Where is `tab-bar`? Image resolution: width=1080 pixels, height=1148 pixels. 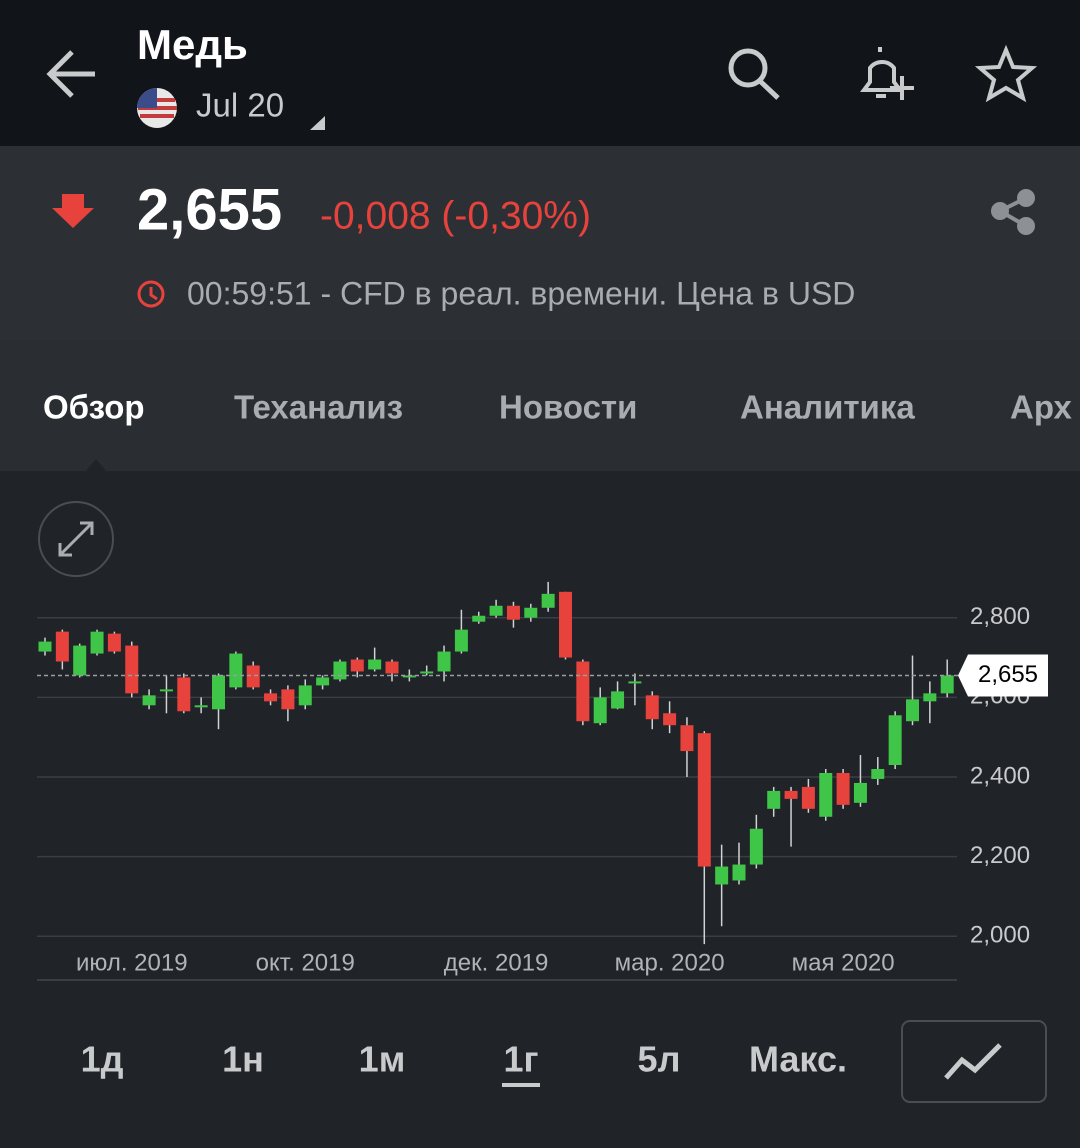
tab-bar is located at coordinates (540, 405).